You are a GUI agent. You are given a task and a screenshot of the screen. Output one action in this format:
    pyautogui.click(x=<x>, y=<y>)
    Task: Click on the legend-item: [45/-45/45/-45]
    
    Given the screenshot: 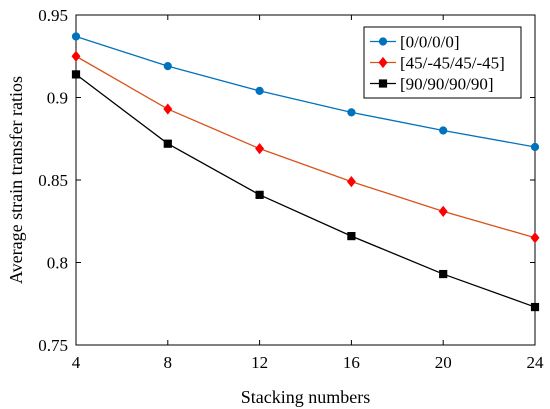 What is the action you would take?
    pyautogui.click(x=437, y=63)
    